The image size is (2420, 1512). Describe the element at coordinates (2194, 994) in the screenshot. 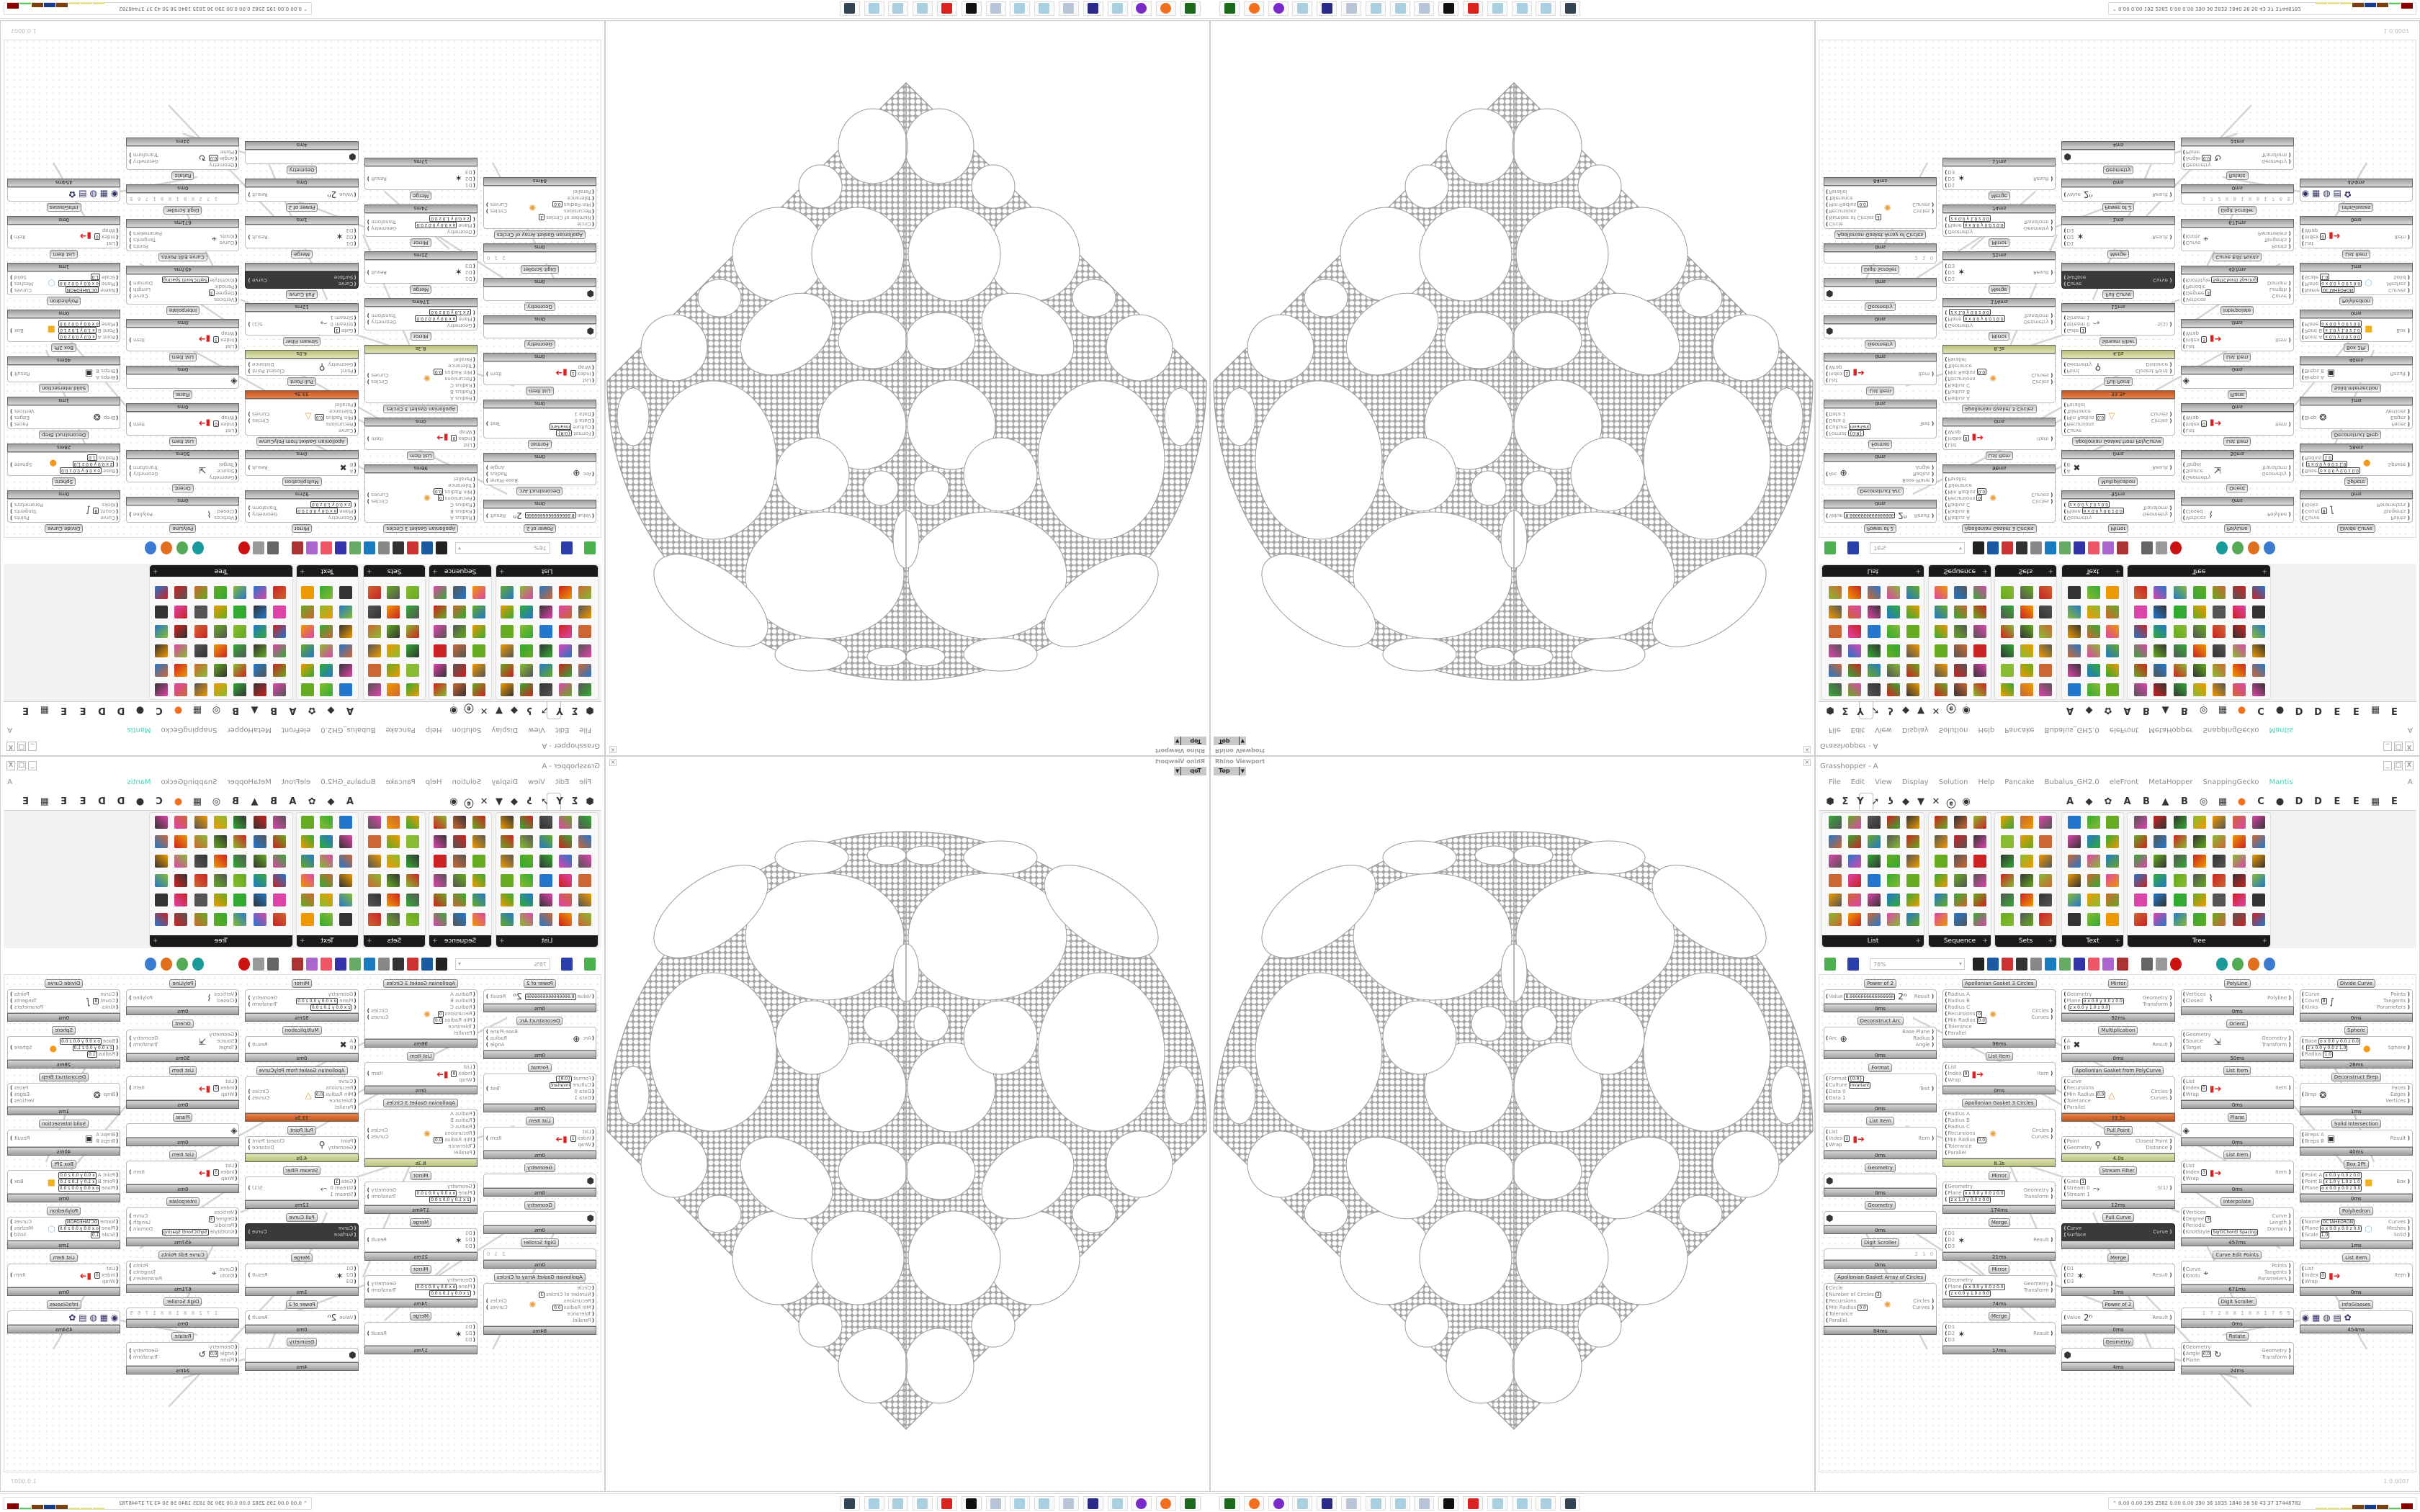

I see `input-param: (Vertices` at that location.